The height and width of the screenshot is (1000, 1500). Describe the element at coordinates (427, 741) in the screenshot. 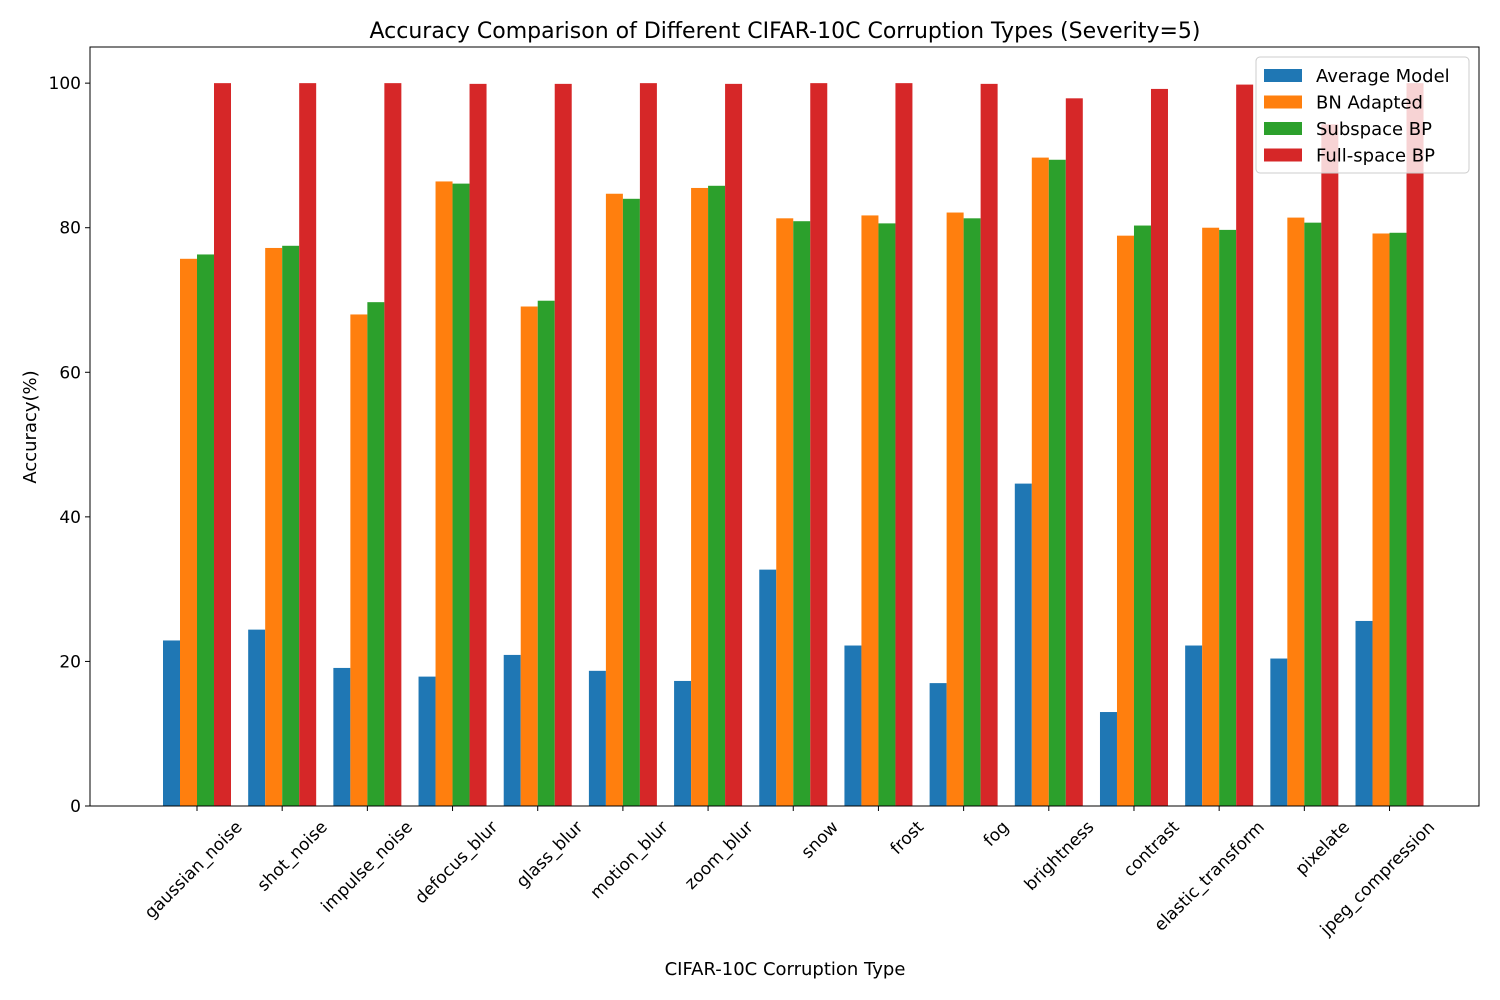

I see `bar-defocus_blur-average-model` at that location.